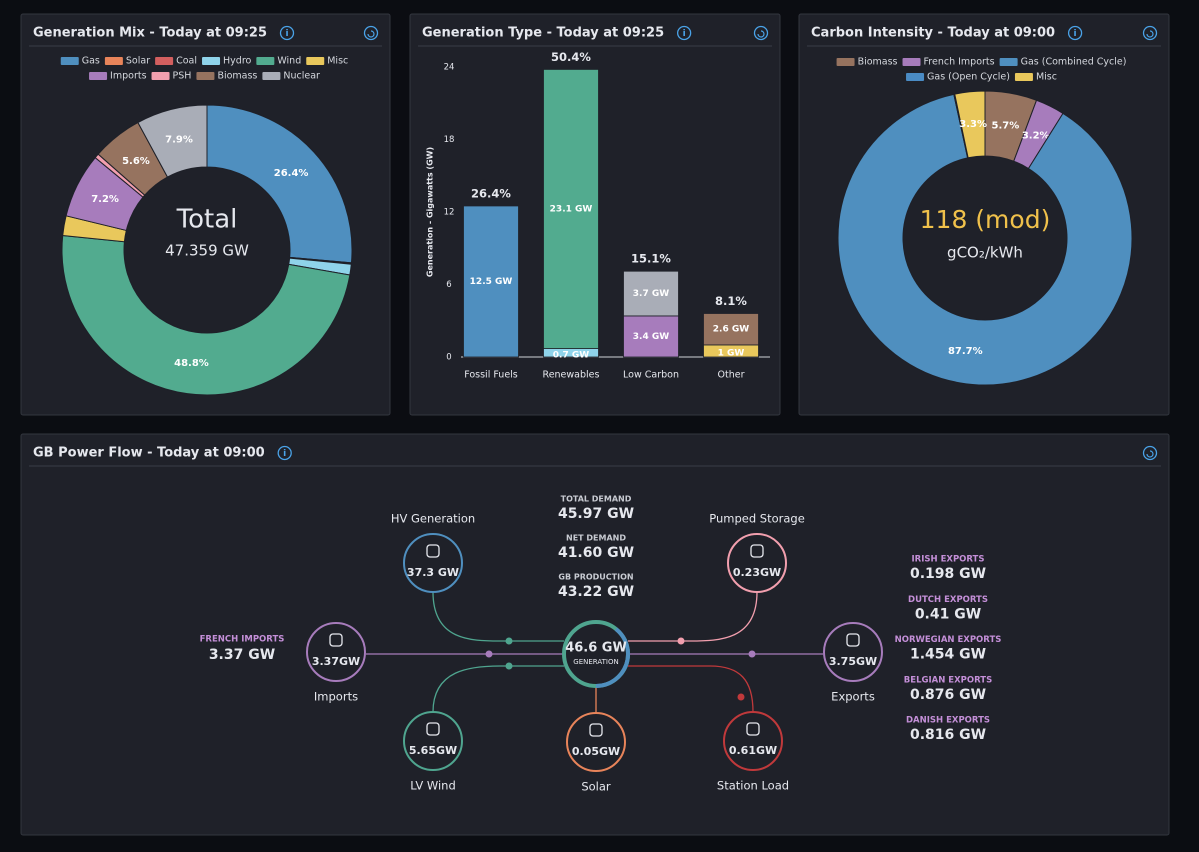 The image size is (1199, 852). I want to click on center-unit: gCO₂/kWh, so click(985, 253).